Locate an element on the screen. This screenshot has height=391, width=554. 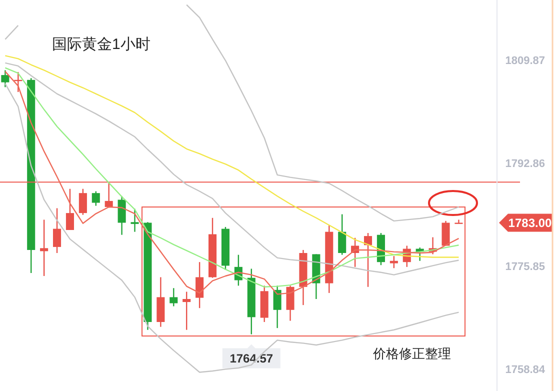
y-tick-label: 1792.86 is located at coordinates (525, 164).